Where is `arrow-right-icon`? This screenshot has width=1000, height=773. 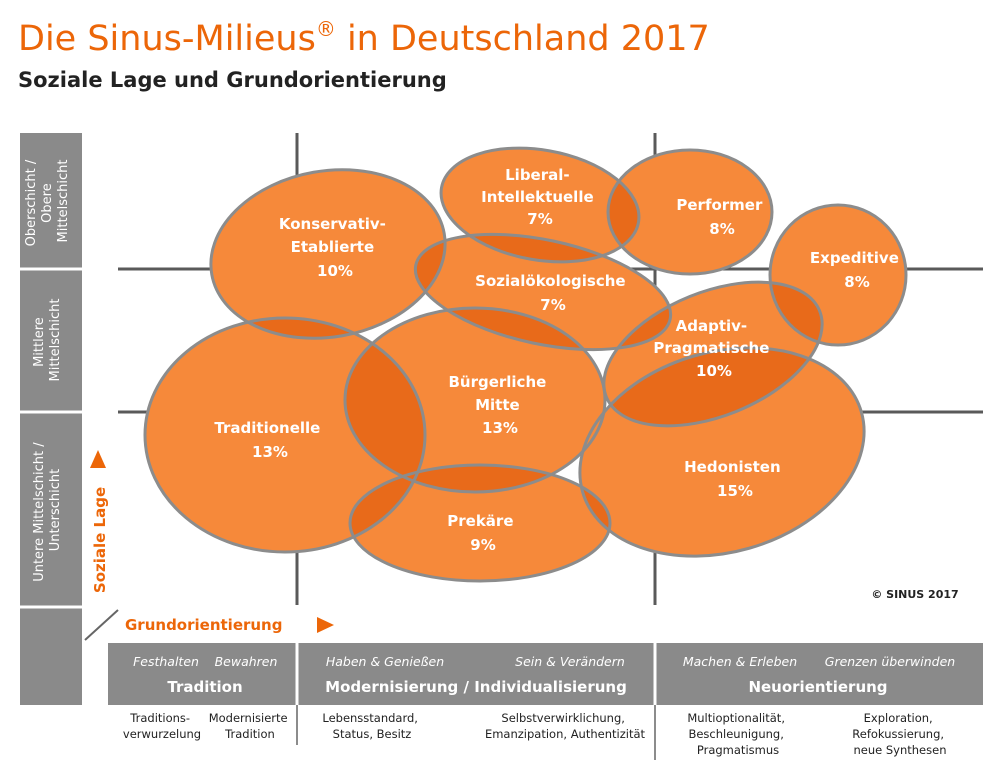
arrow-right-icon is located at coordinates (325, 625).